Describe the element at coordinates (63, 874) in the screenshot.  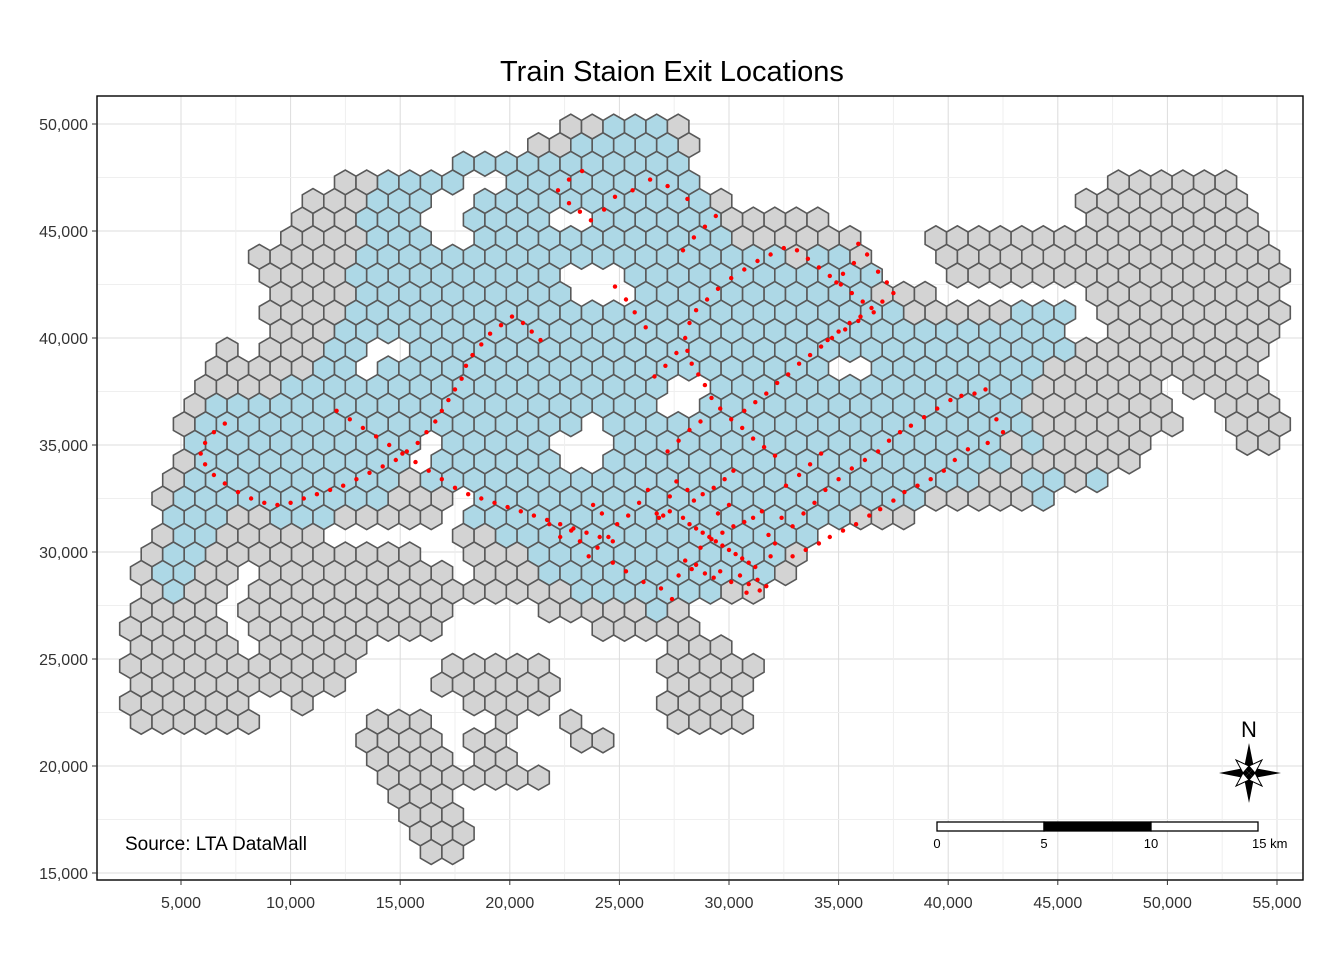
I see `y-tick-label: 15,000` at that location.